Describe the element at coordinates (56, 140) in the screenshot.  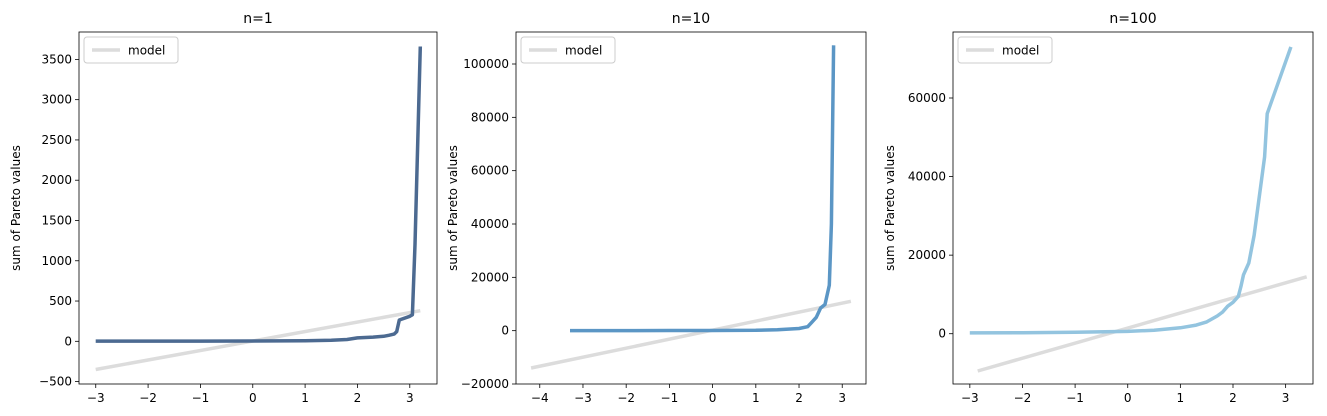
I see `y-tick-label: 2500` at that location.